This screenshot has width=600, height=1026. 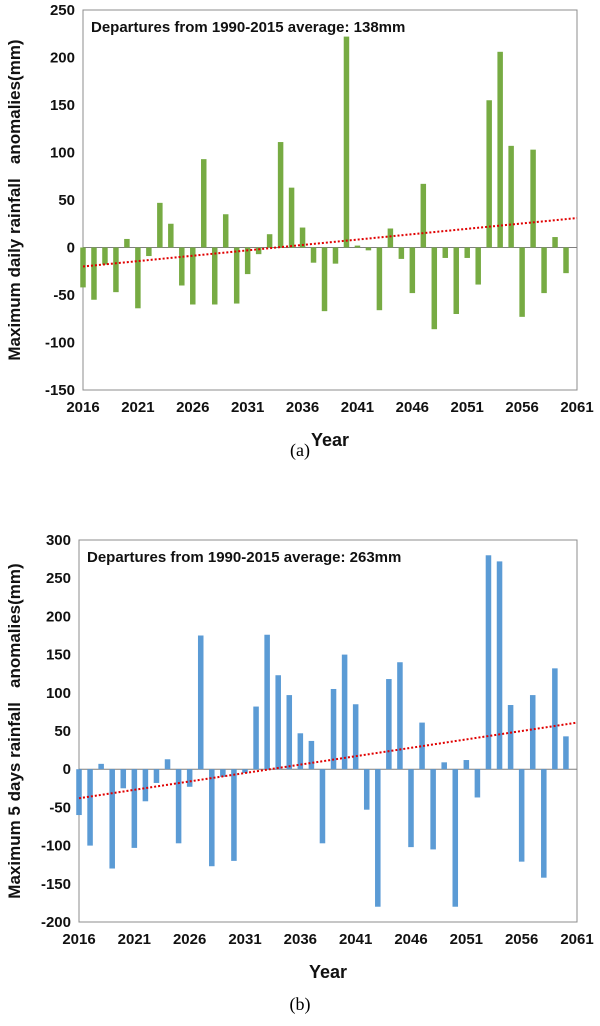 I want to click on chart-a-y-tick-label: 50, so click(x=66, y=200).